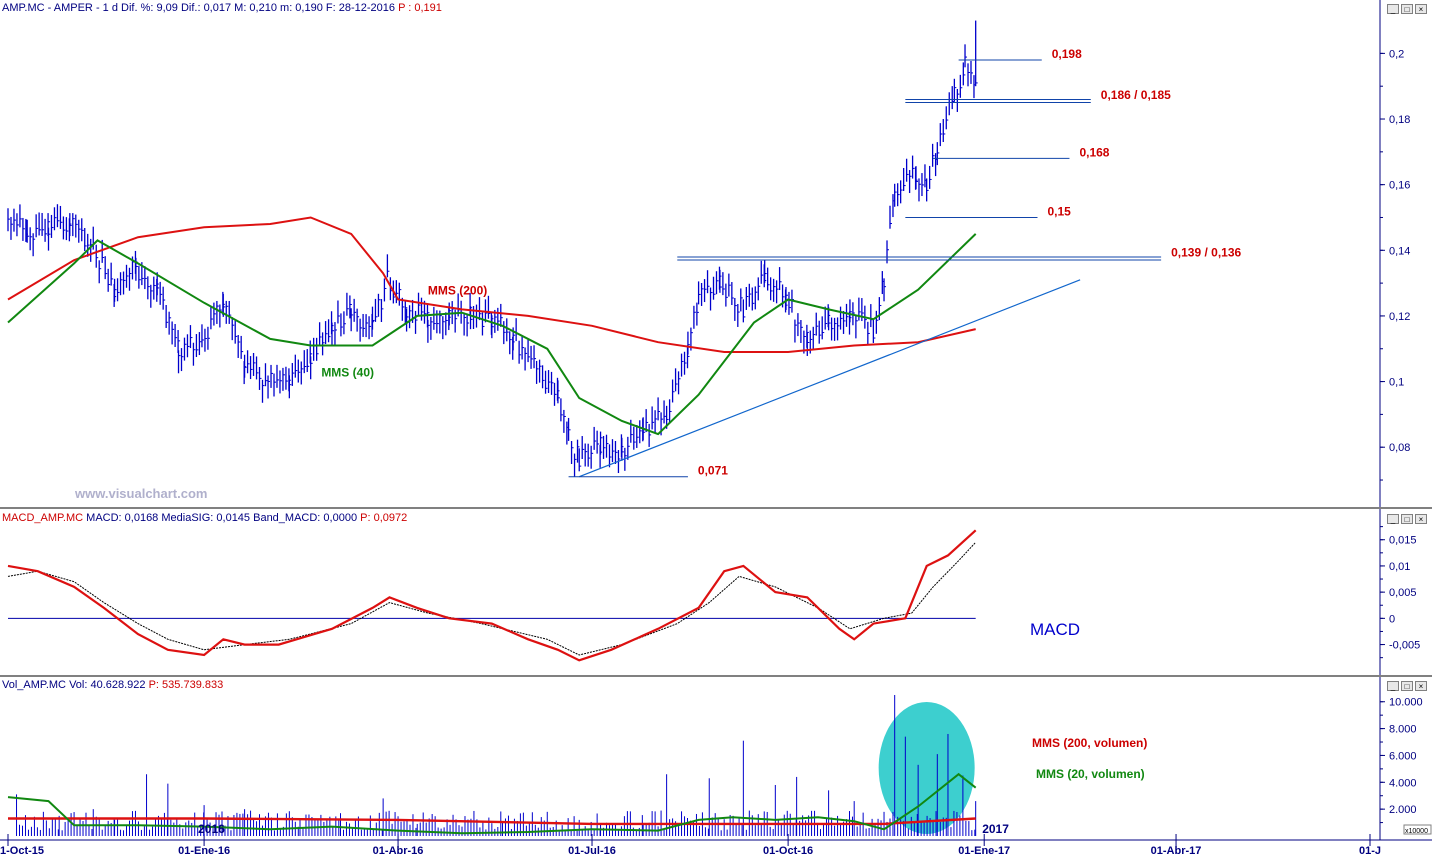 The image size is (1432, 862). Describe the element at coordinates (186, 685) in the screenshot. I see `vol-p-label: P: 535.739.833` at that location.